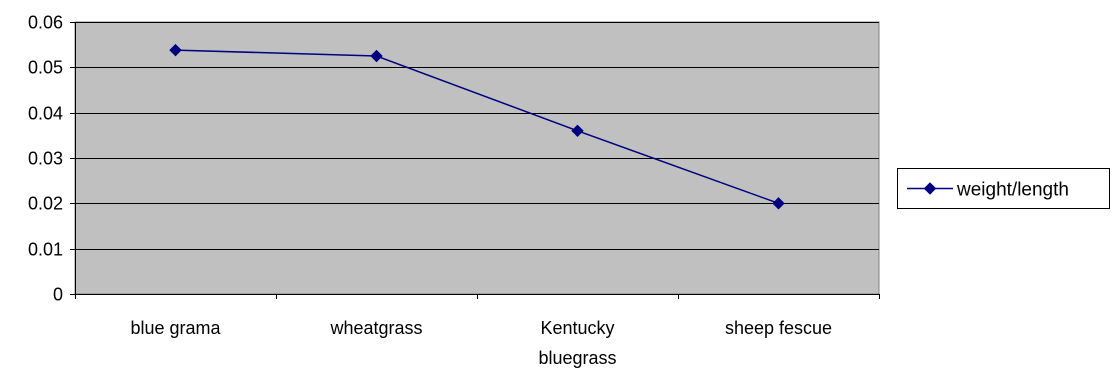  Describe the element at coordinates (577, 343) in the screenshot. I see `x-tick-label: Kentucky bluegrass` at that location.